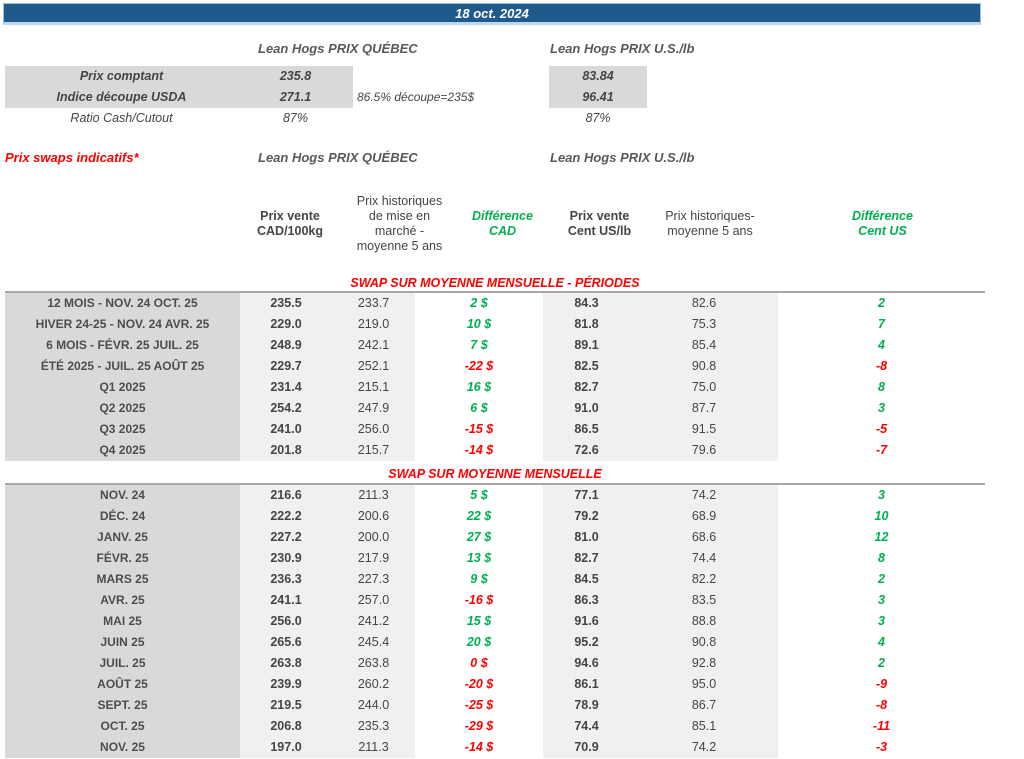 This screenshot has width=1024, height=759. What do you see at coordinates (704, 450) in the screenshot?
I see `us-hist-value: 79.6` at bounding box center [704, 450].